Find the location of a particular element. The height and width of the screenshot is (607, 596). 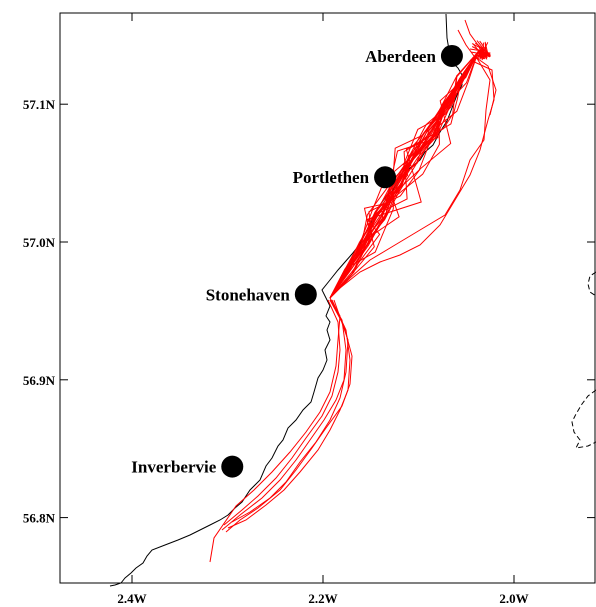

x-tick-label: 2.0W is located at coordinates (513, 598).